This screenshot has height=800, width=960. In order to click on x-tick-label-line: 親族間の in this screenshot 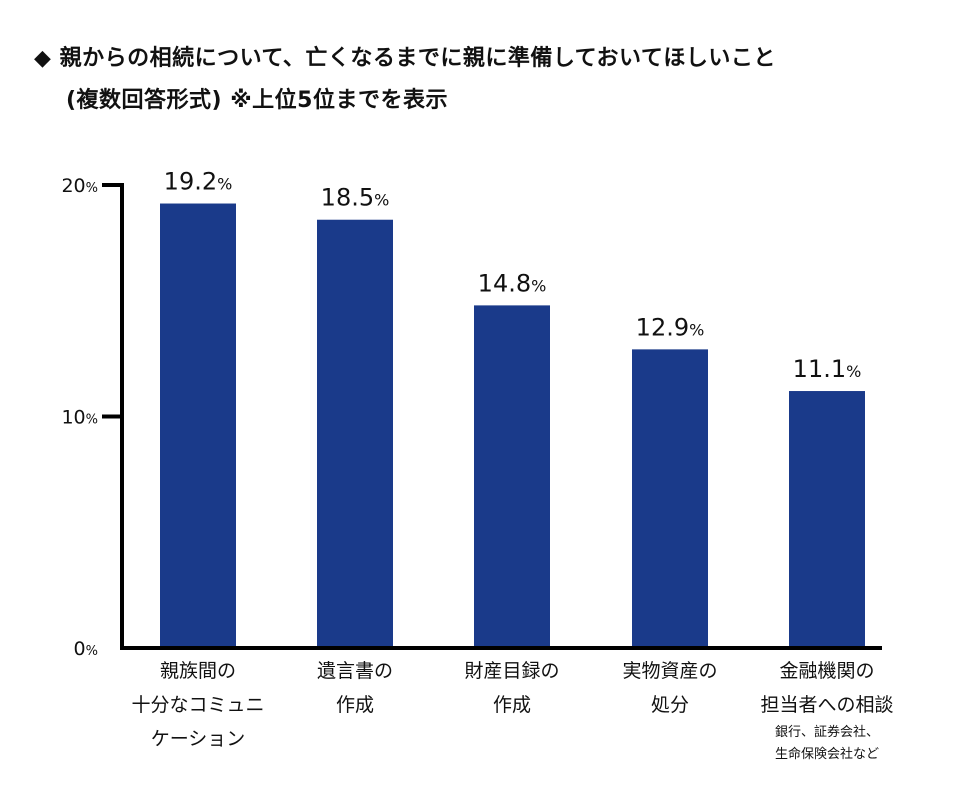, I will do `click(197, 671)`.